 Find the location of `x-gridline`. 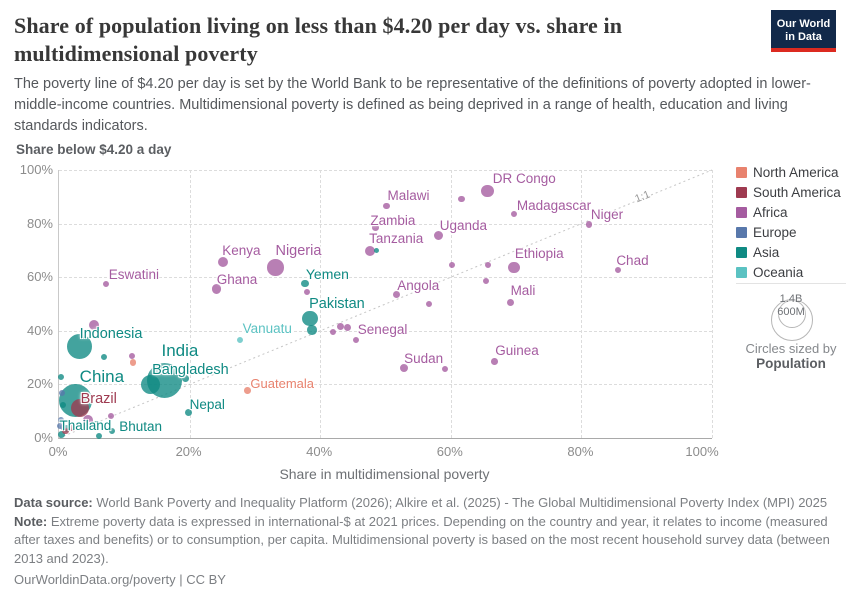

x-gridline is located at coordinates (321, 304).